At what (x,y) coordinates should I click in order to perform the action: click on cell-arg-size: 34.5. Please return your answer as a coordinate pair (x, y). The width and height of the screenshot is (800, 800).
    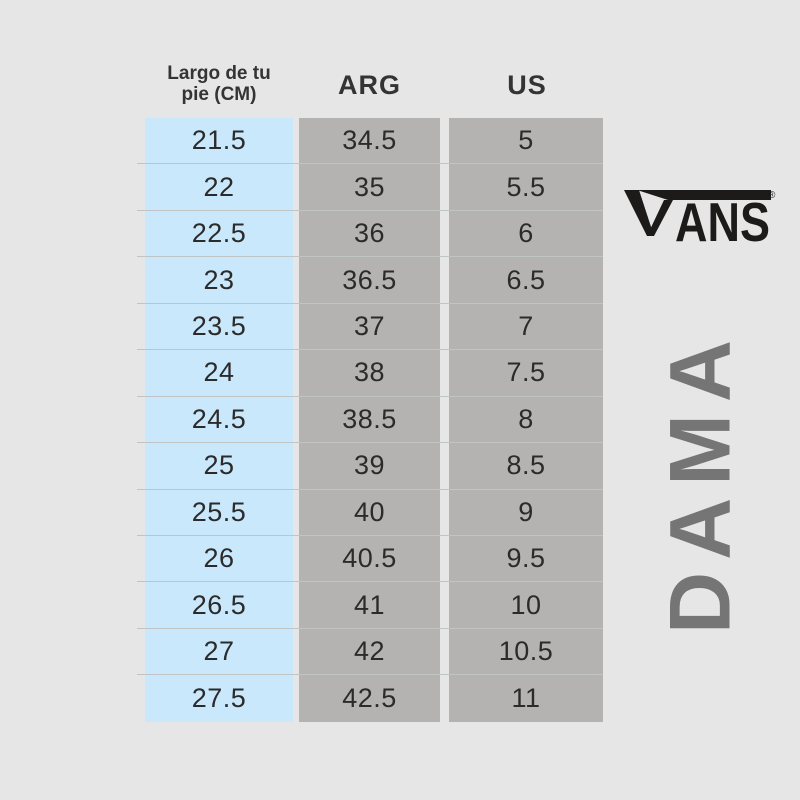
    Looking at the image, I should click on (369, 141).